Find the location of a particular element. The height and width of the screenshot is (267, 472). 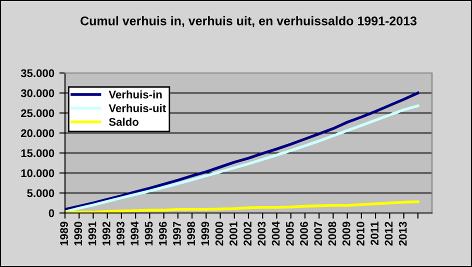

x-tick-label: 2004 is located at coordinates (276, 233).